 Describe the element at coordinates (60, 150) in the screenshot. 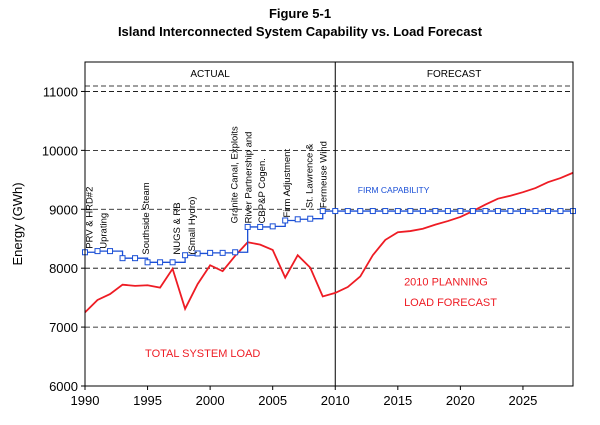

I see `y-tick-label: 10000` at that location.